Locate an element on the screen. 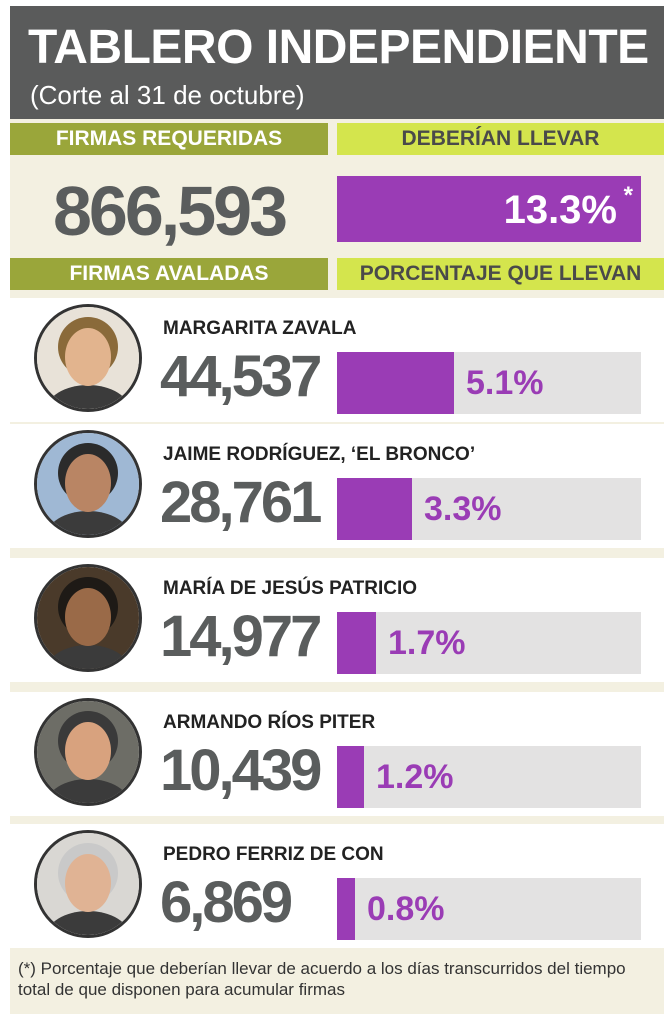 The height and width of the screenshot is (1024, 671). percent-bar-track: 5.1% is located at coordinates (489, 383).